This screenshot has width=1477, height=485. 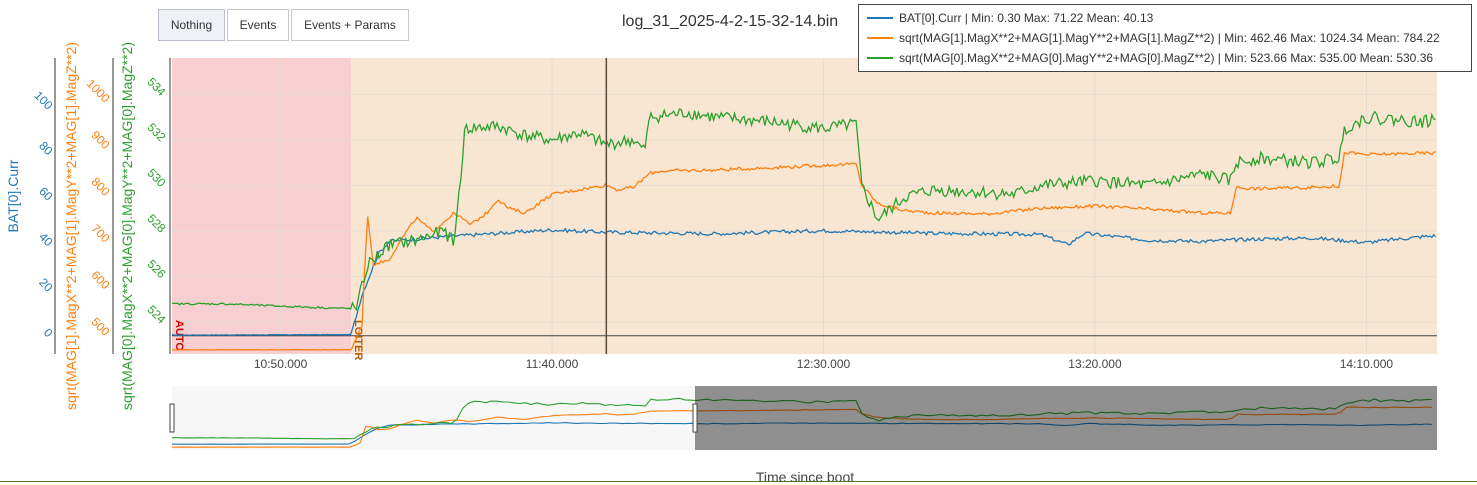 I want to click on range-slider-track, so click(x=804, y=418).